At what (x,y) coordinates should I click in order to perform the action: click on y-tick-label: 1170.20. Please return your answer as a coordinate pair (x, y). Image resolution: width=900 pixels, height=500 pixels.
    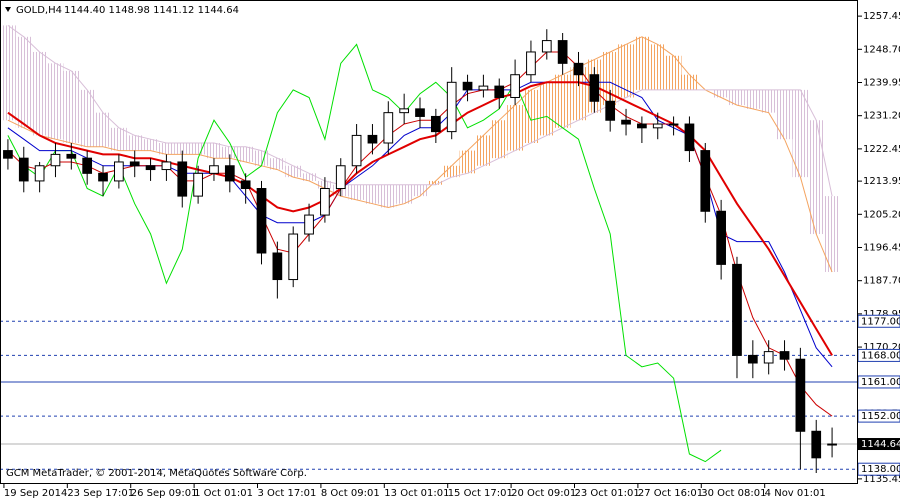
    Looking at the image, I should click on (881, 347).